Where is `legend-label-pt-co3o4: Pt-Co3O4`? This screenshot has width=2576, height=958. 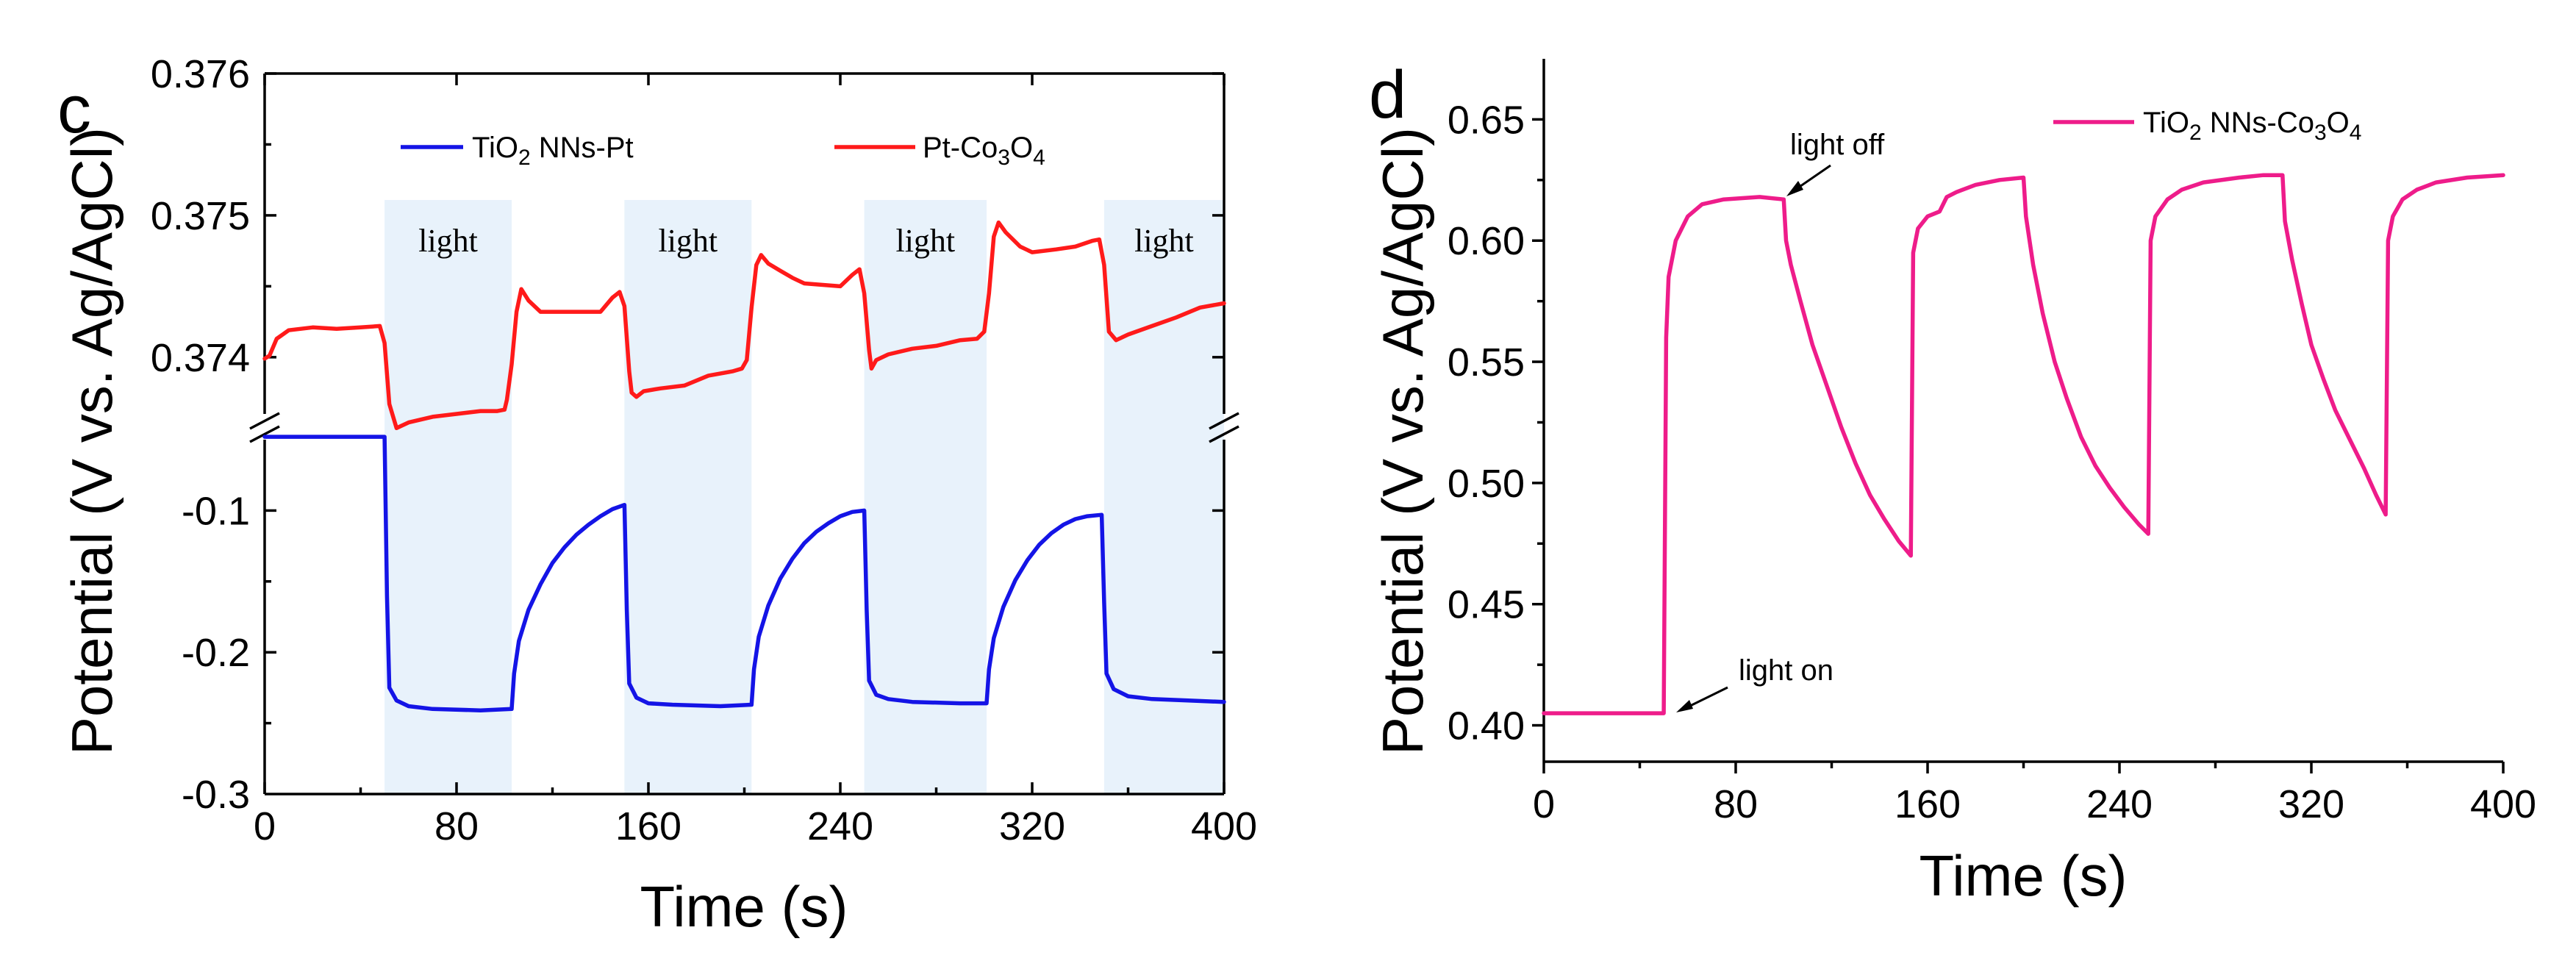
legend-label-pt-co3o4: Pt-Co3O4 is located at coordinates (984, 151).